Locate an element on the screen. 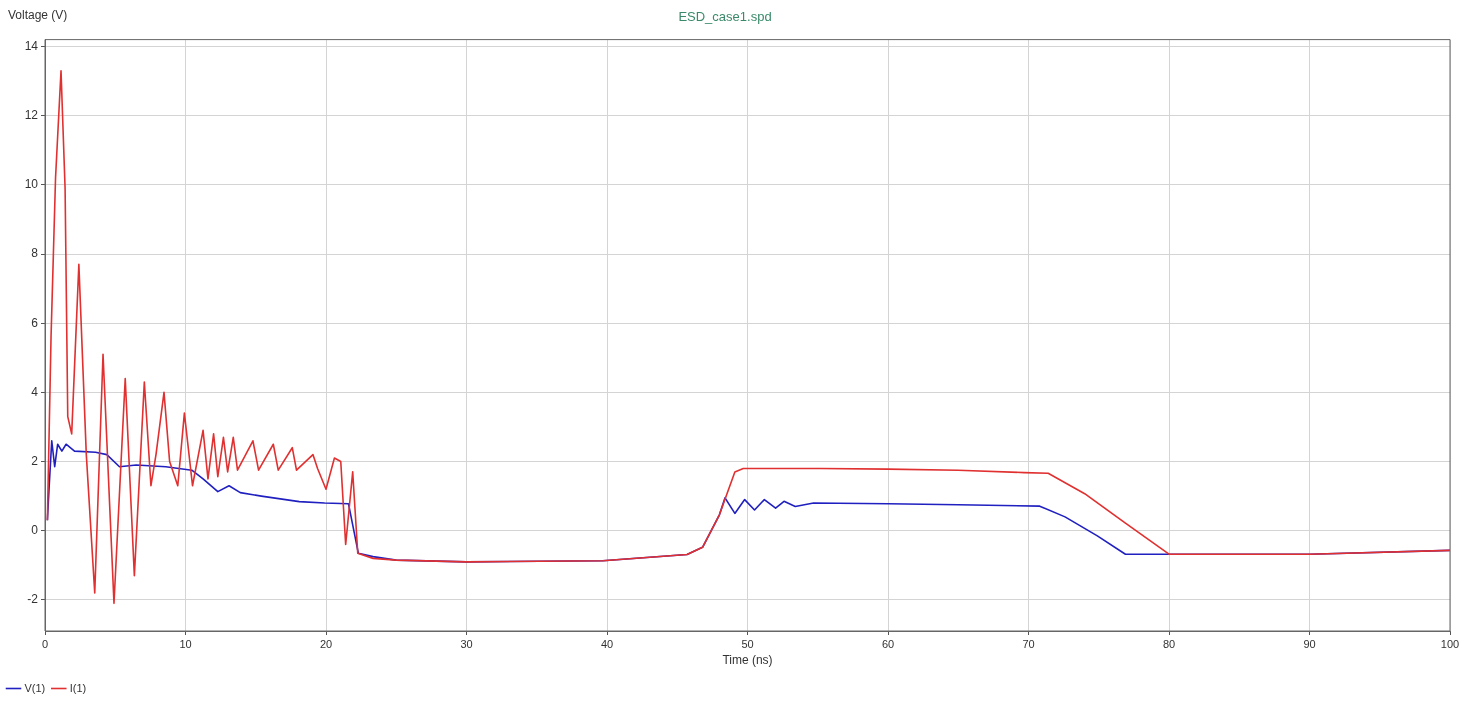  y-tick-label: 10 is located at coordinates (31, 184).